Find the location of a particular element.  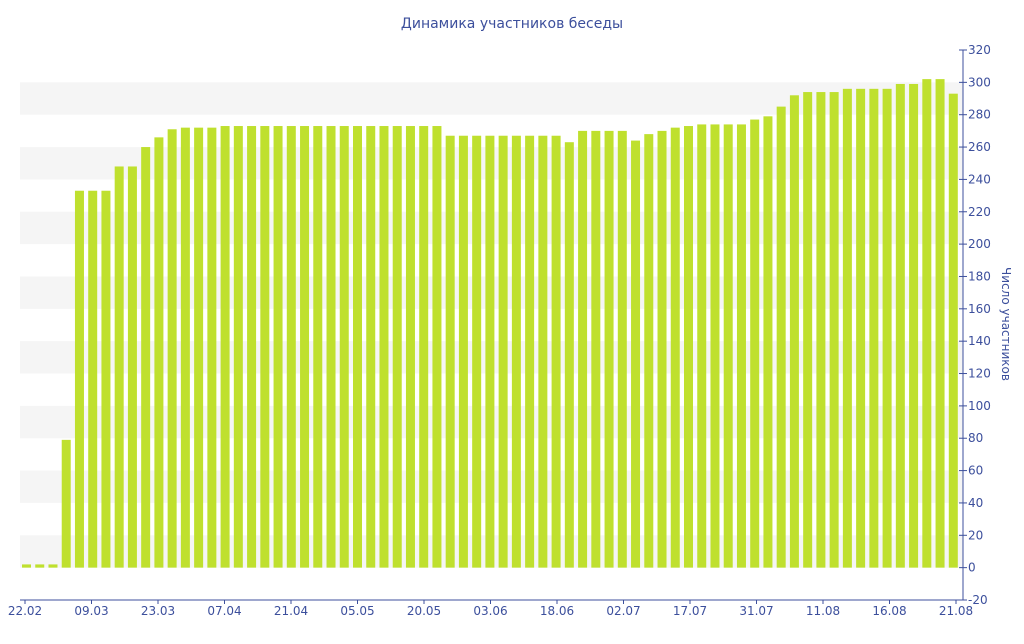

x-tick-label: 16.08 is located at coordinates (889, 611).